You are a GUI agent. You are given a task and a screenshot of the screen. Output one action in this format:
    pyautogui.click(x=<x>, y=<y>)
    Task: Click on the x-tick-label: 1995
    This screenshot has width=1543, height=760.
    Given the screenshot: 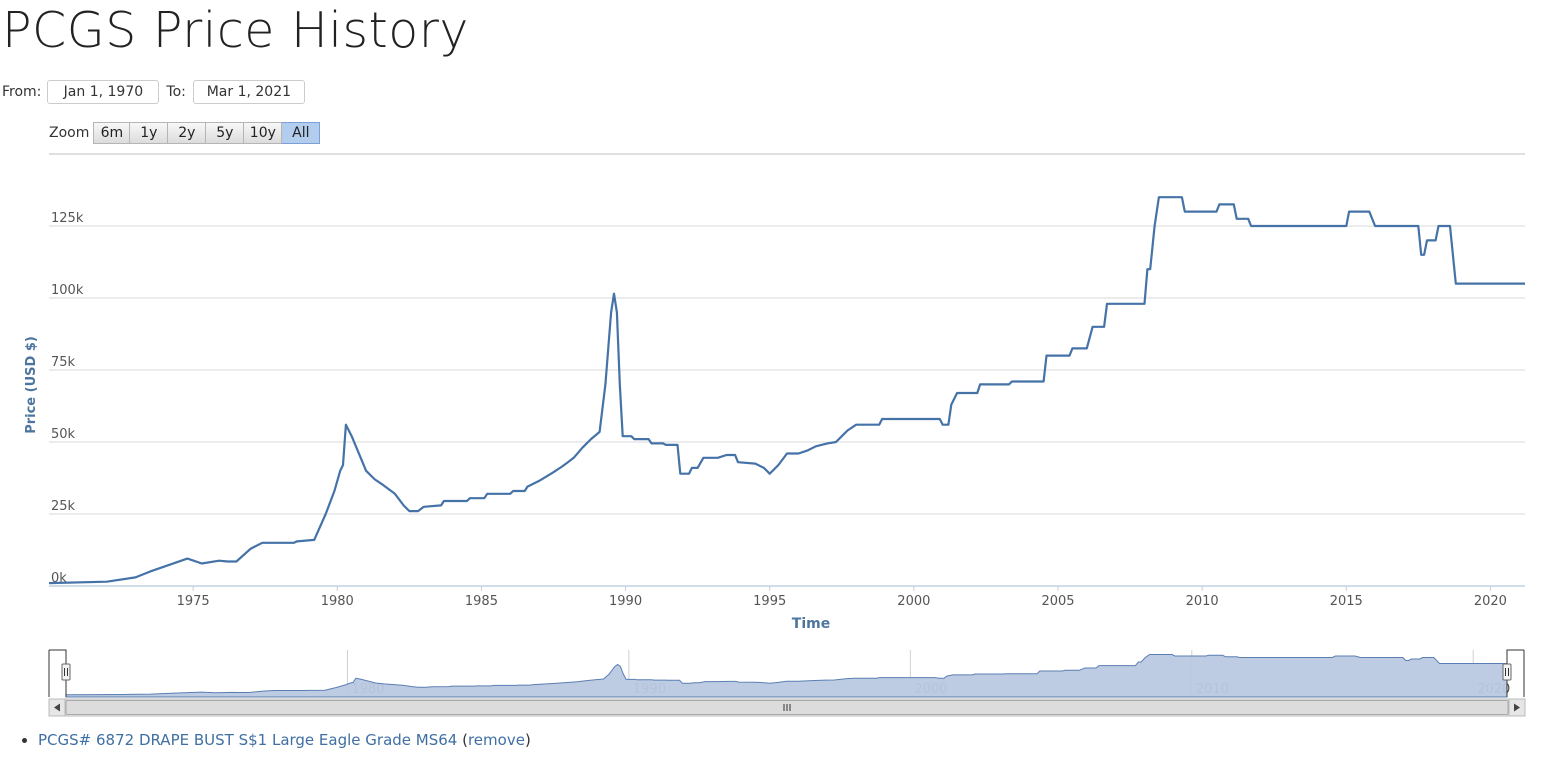 What is the action you would take?
    pyautogui.click(x=769, y=601)
    